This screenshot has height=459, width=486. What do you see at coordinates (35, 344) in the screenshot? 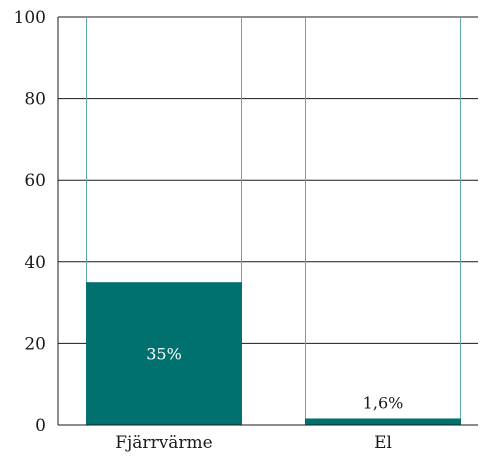
I see `y-tick-label: 20` at bounding box center [35, 344].